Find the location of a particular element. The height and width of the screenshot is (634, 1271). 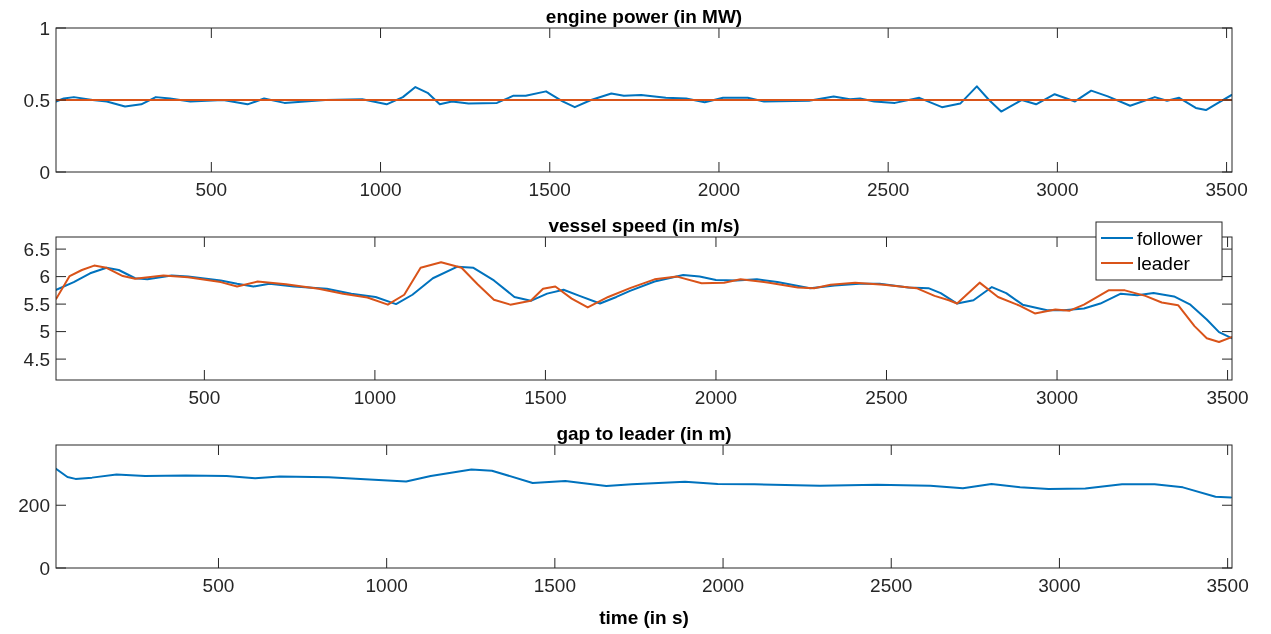

y-tick-label: 4.5 is located at coordinates (36, 359).